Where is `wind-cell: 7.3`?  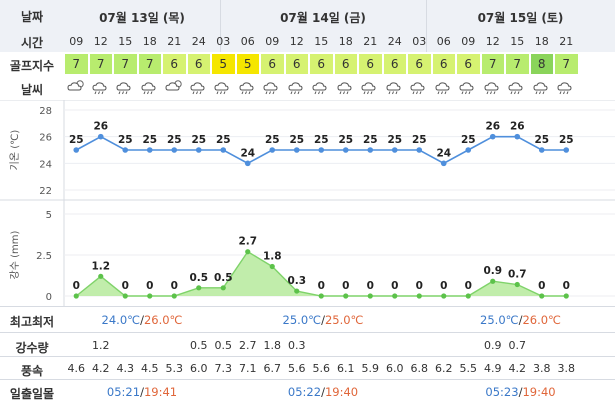
wind-cell: 7.3 is located at coordinates (223, 368).